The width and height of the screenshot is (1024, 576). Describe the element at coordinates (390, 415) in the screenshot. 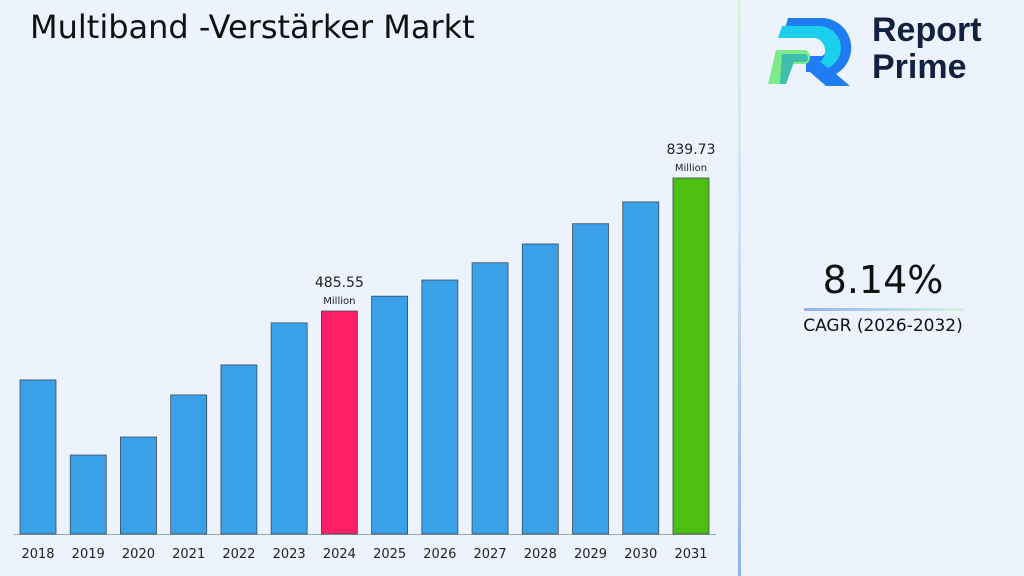

I see `bar-2025` at that location.